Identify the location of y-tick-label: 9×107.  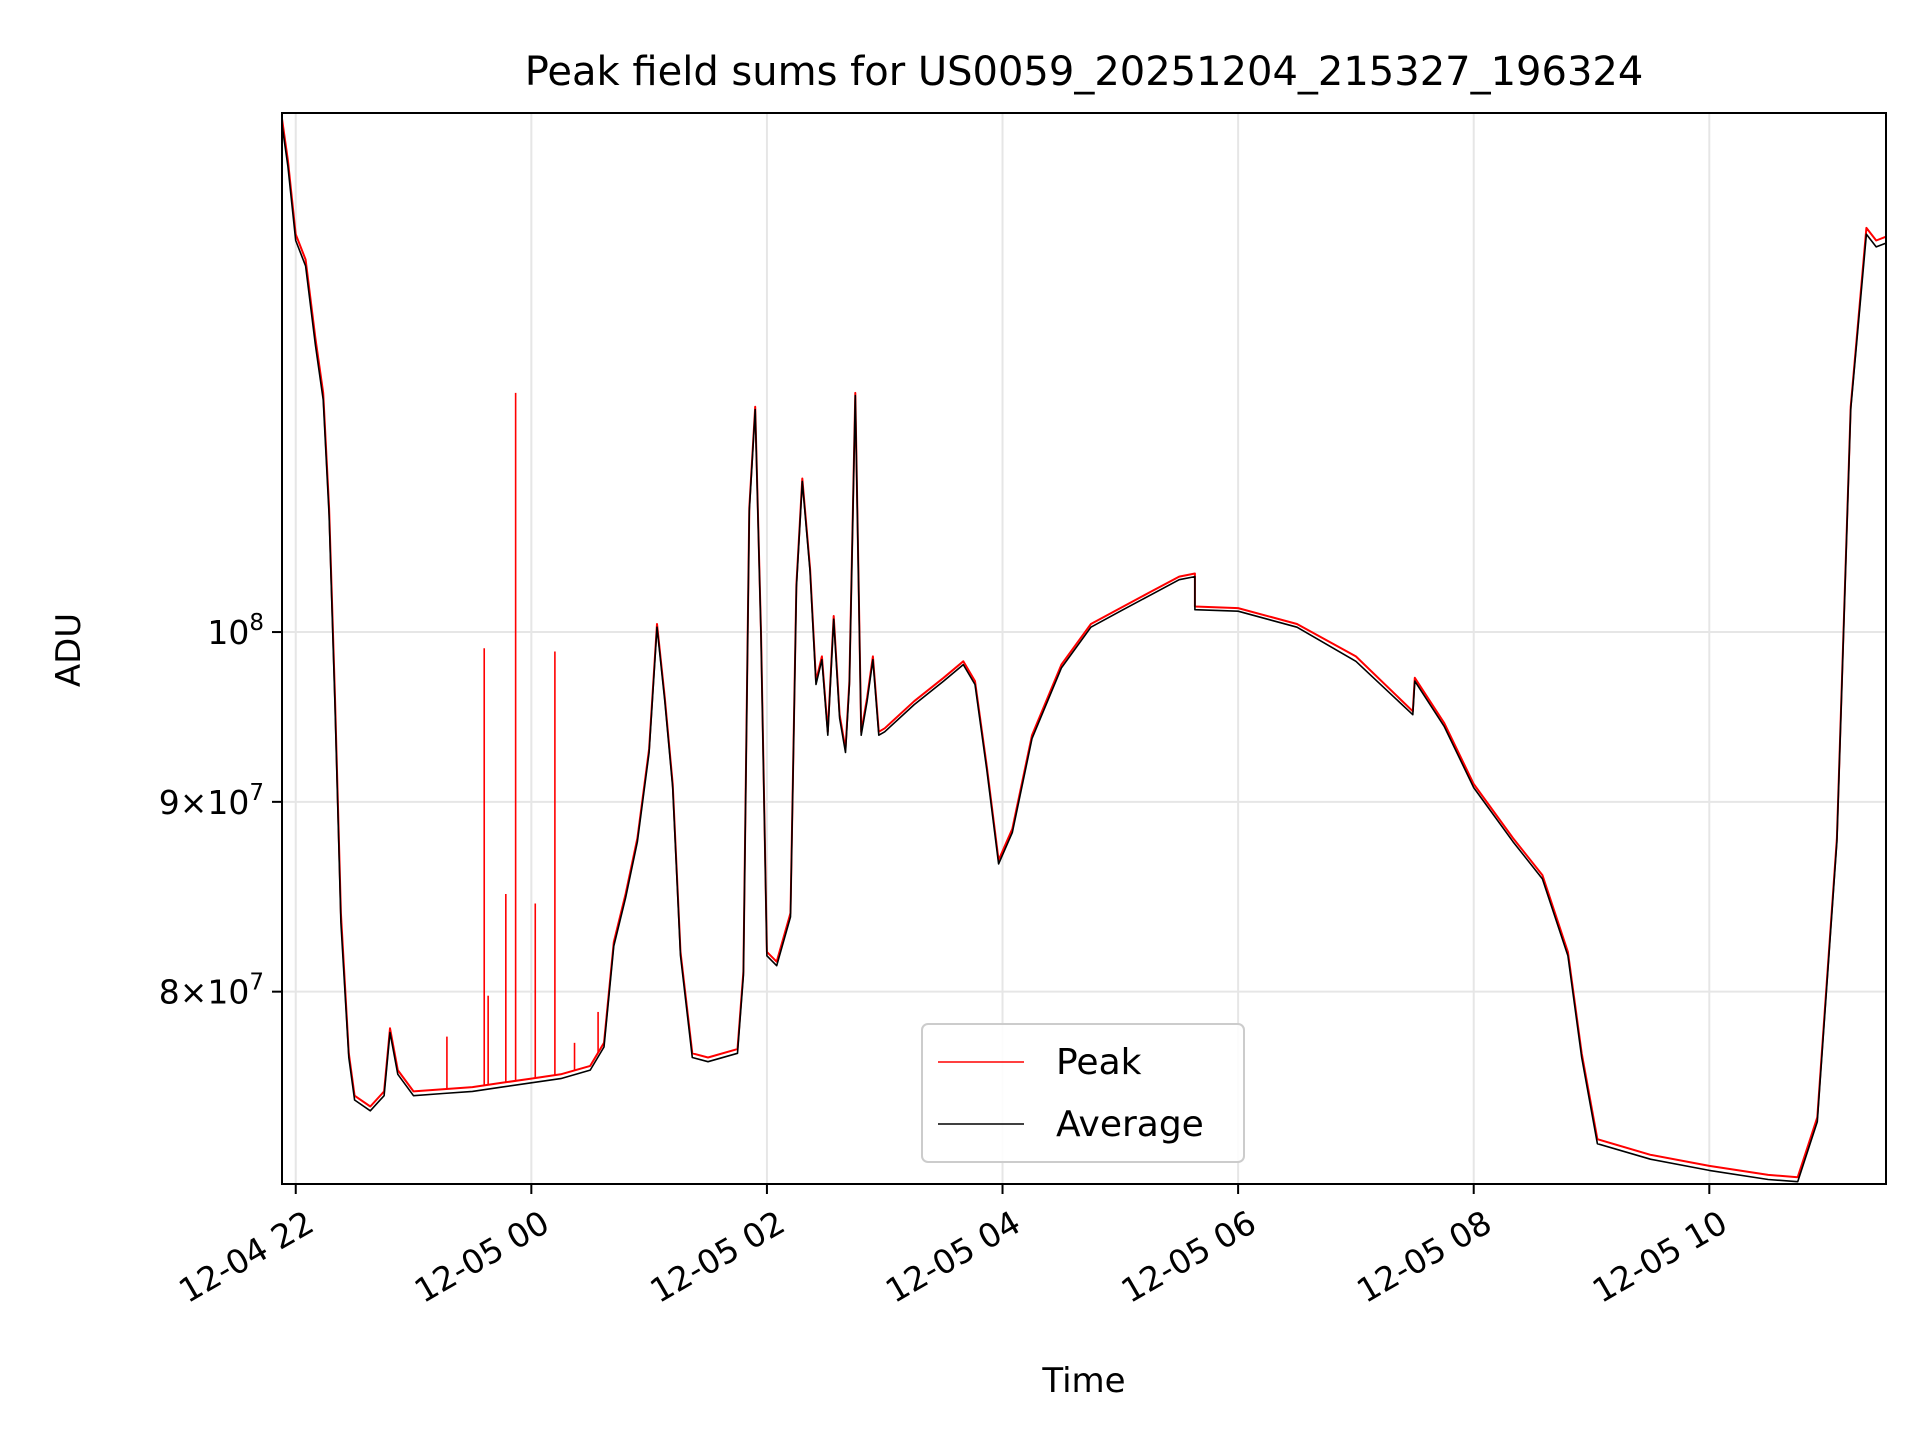
(211, 801).